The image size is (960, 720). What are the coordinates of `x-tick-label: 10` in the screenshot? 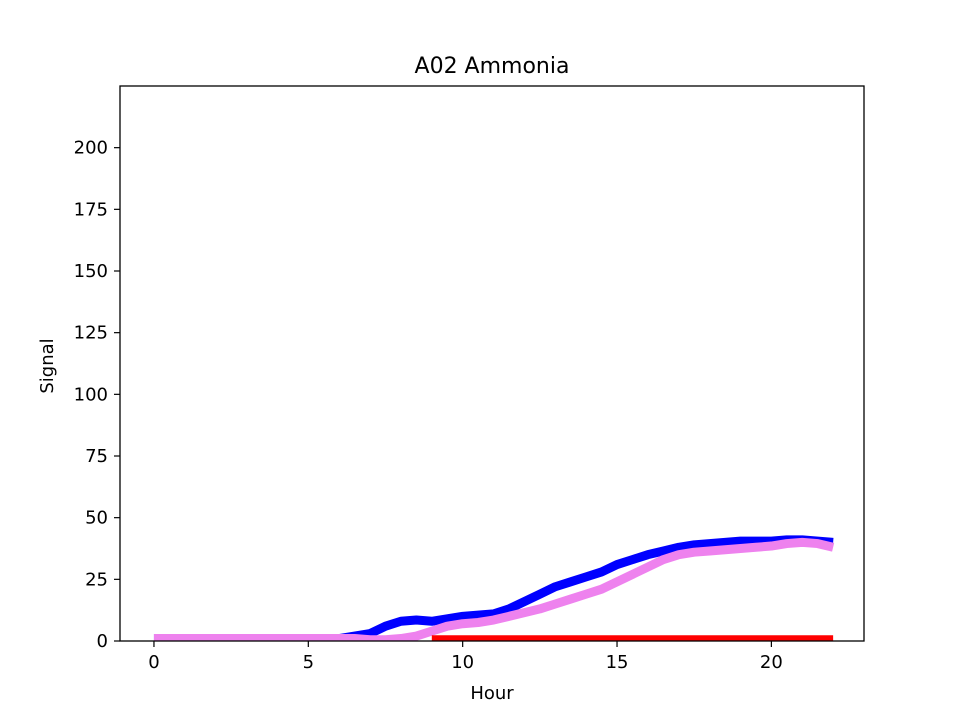 It's located at (462, 662).